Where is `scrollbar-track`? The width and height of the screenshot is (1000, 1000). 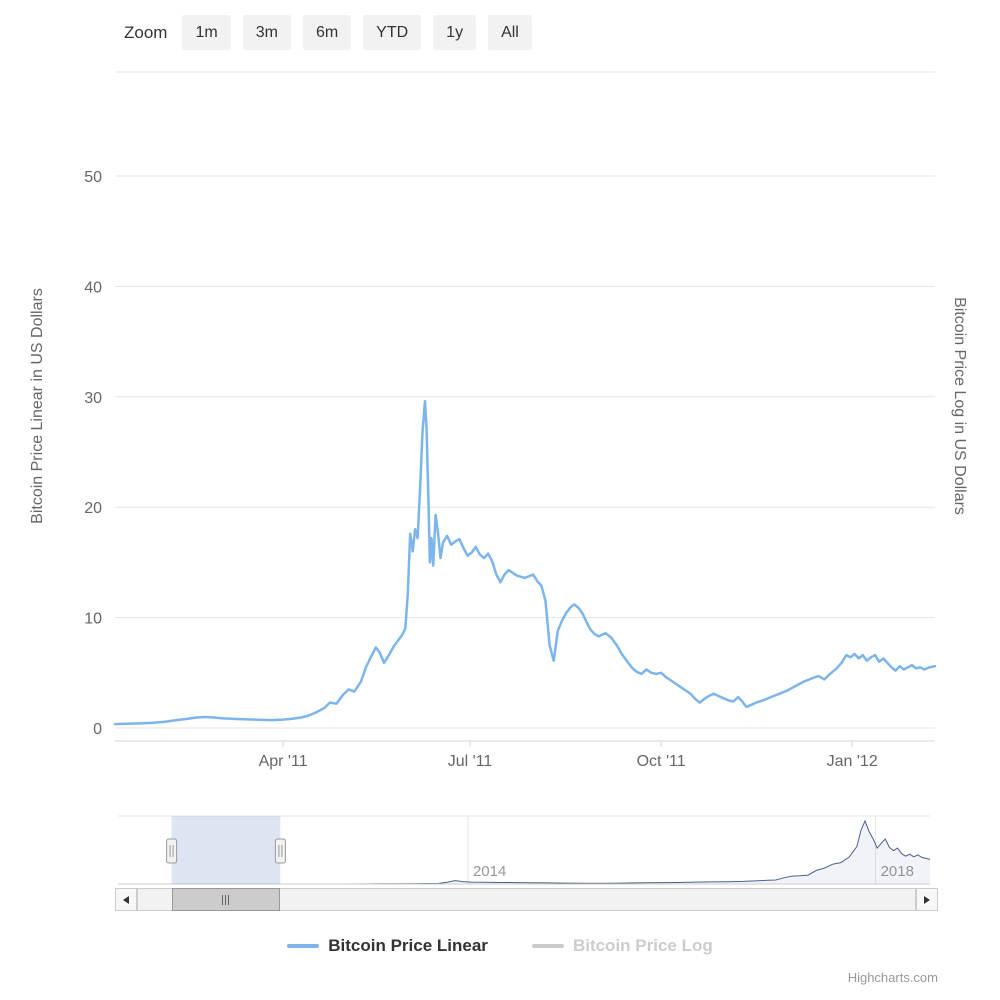 scrollbar-track is located at coordinates (526, 899).